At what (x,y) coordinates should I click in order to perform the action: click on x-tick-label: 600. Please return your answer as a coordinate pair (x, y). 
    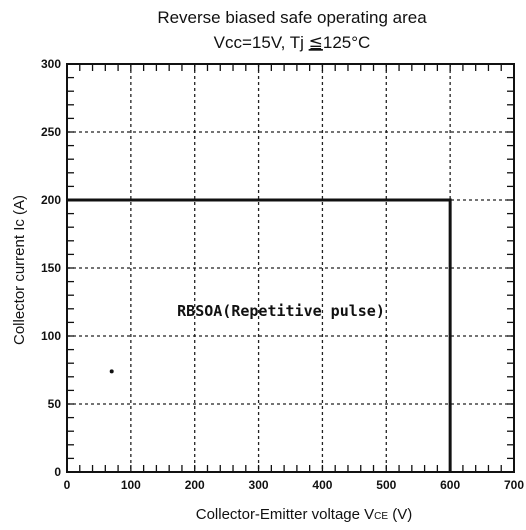
    Looking at the image, I should click on (450, 485).